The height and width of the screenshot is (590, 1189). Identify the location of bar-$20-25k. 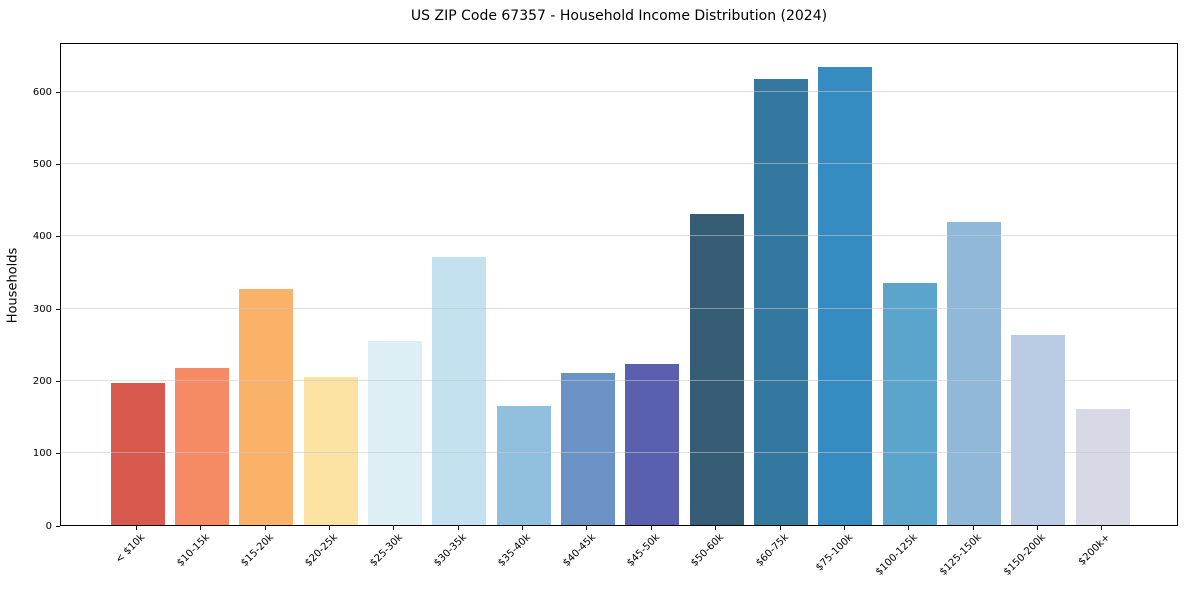
(330, 450).